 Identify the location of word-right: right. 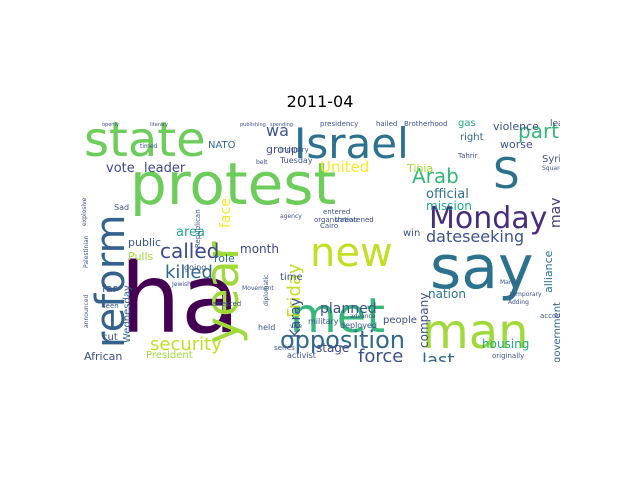
(472, 137).